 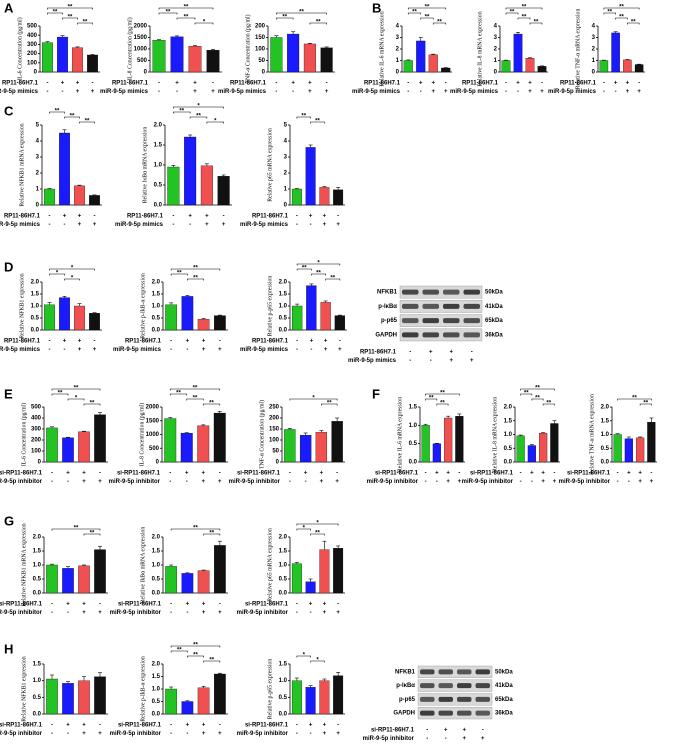 I want to click on panel-label: E, so click(x=8, y=393).